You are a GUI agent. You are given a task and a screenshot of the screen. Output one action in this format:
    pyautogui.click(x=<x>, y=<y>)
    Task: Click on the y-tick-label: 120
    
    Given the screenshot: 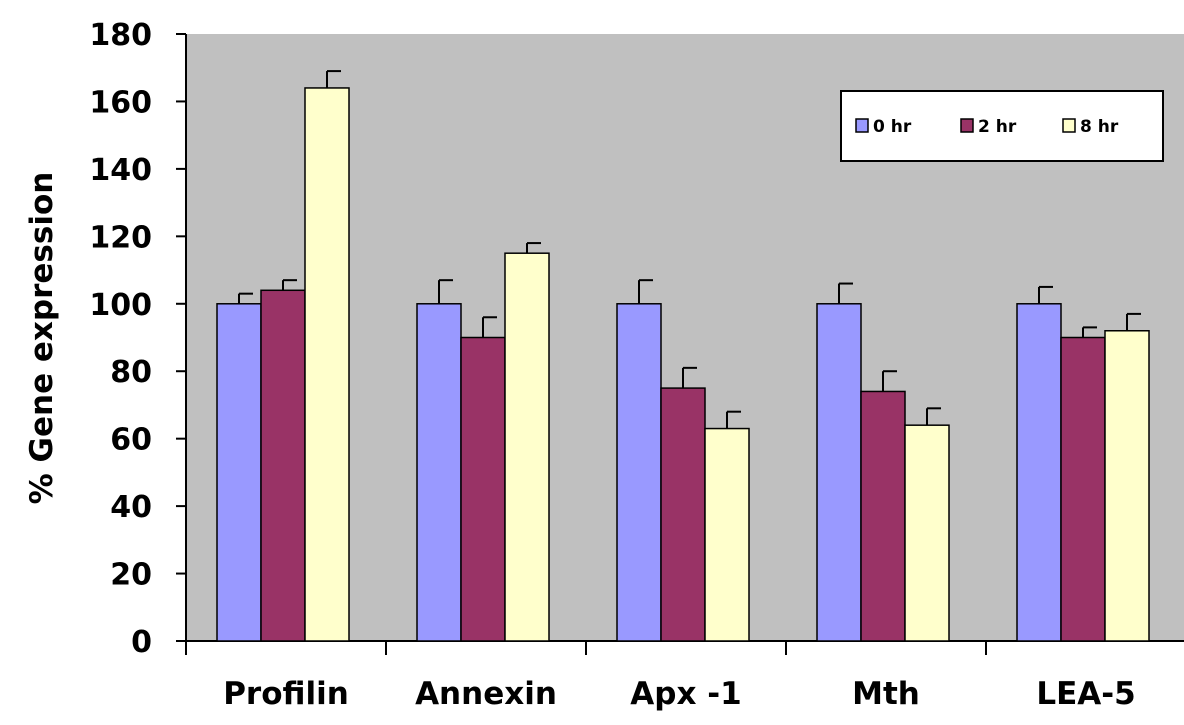 What is the action you would take?
    pyautogui.click(x=120, y=237)
    